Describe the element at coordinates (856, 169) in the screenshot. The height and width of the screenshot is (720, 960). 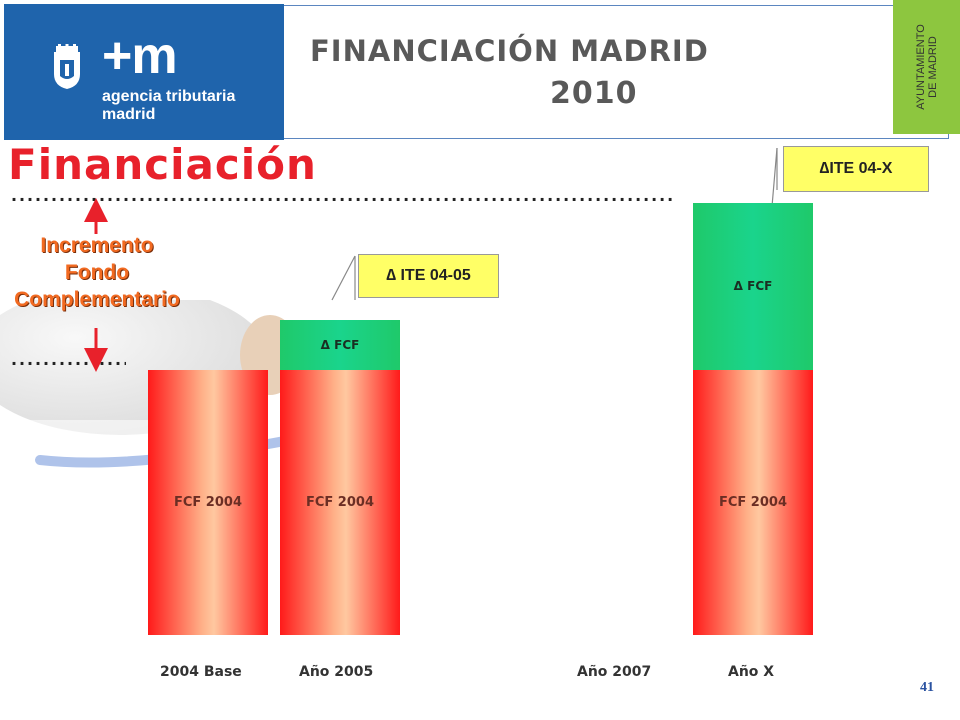
I see `callout-ite-04-x: ∆ITE 04-X` at that location.